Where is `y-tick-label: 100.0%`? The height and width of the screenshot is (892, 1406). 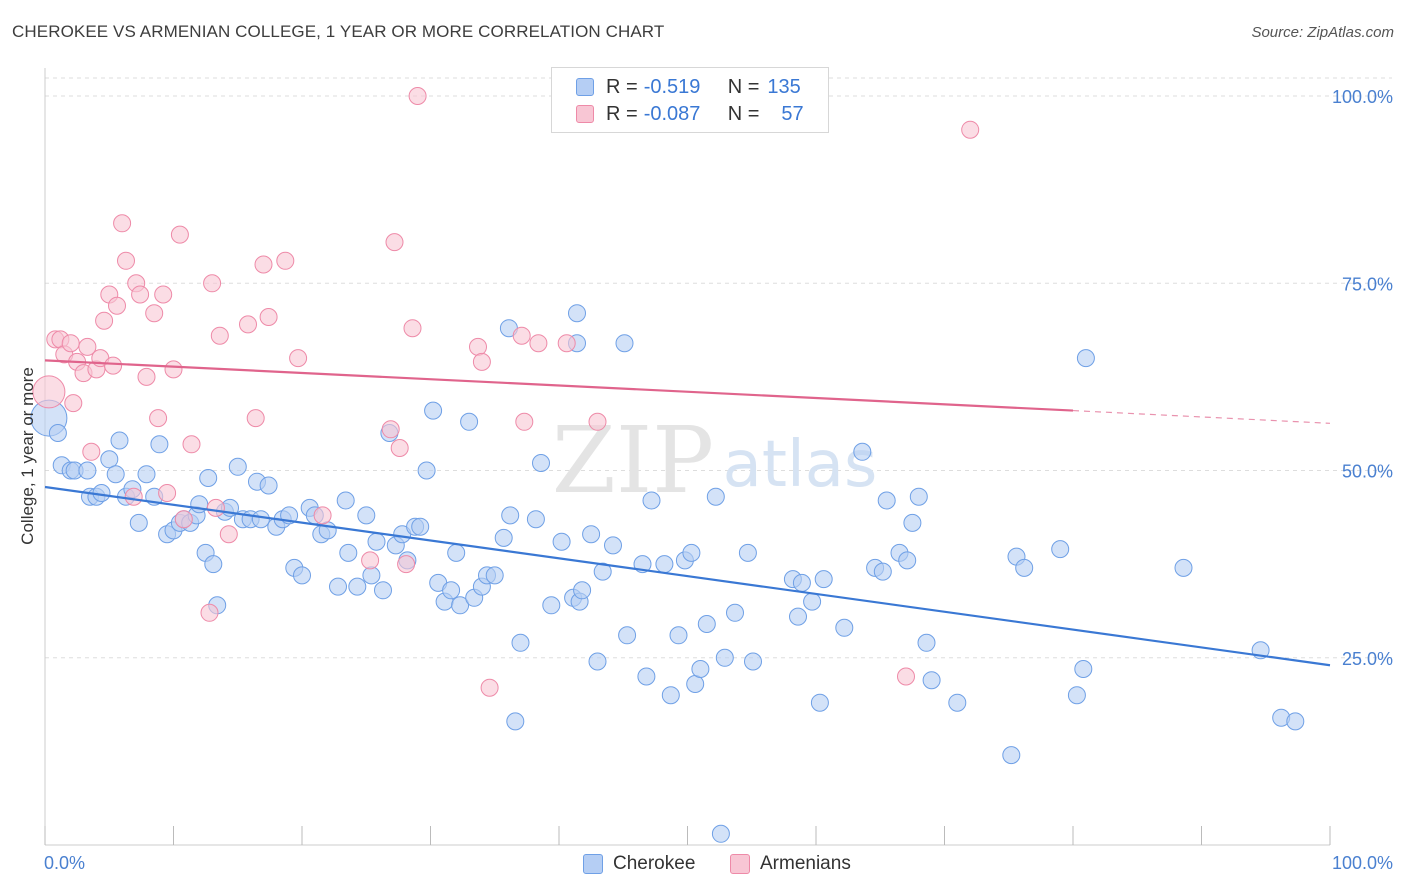 y-tick-label: 100.0% is located at coordinates (1362, 97).